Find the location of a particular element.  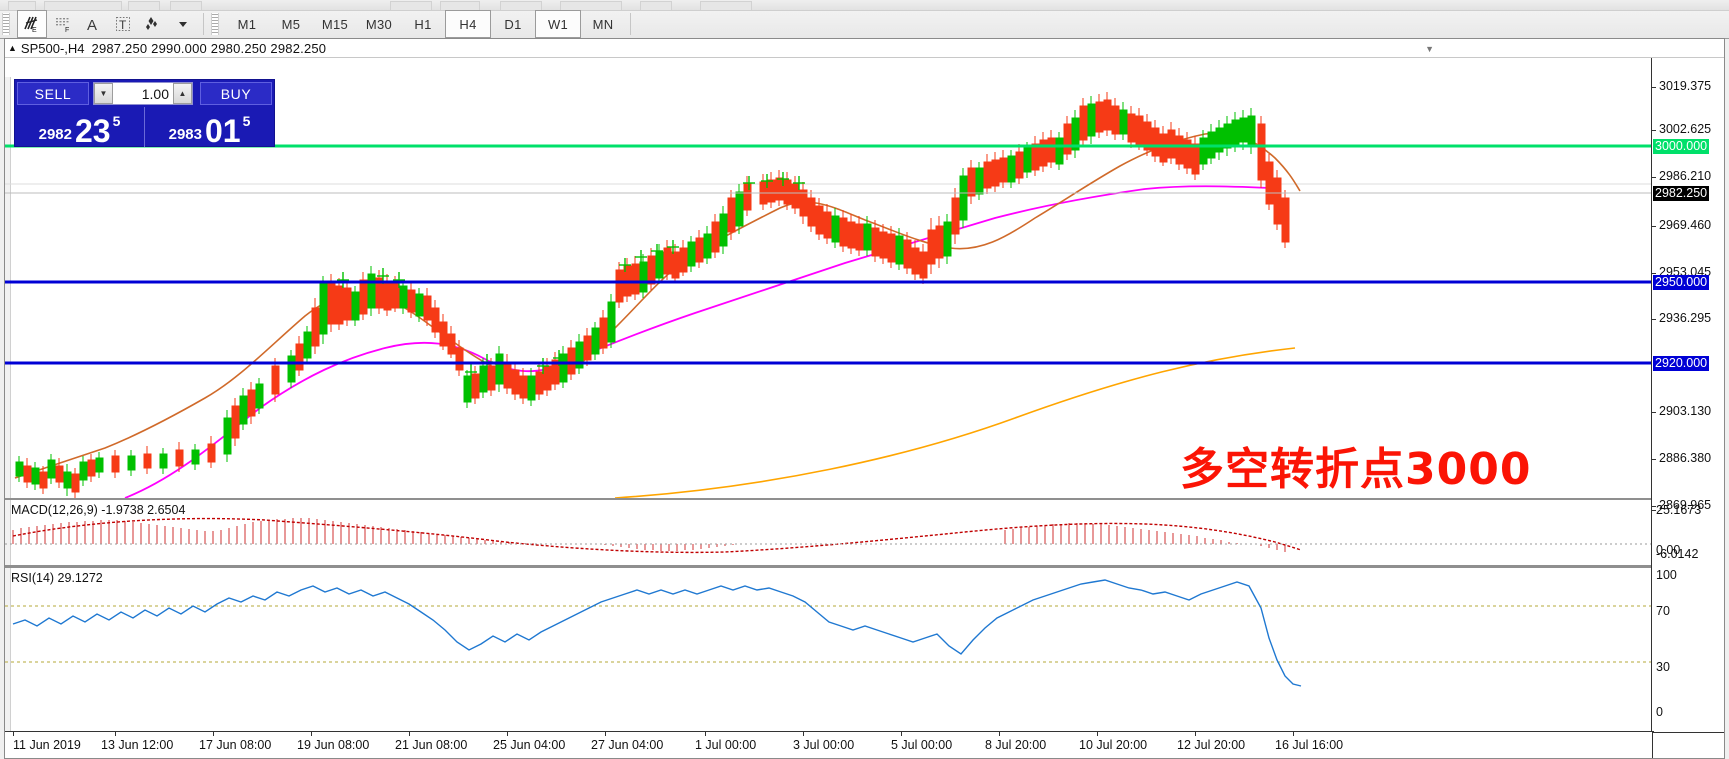

time-tick-11: 10 Jul 20:00 is located at coordinates (1113, 745).